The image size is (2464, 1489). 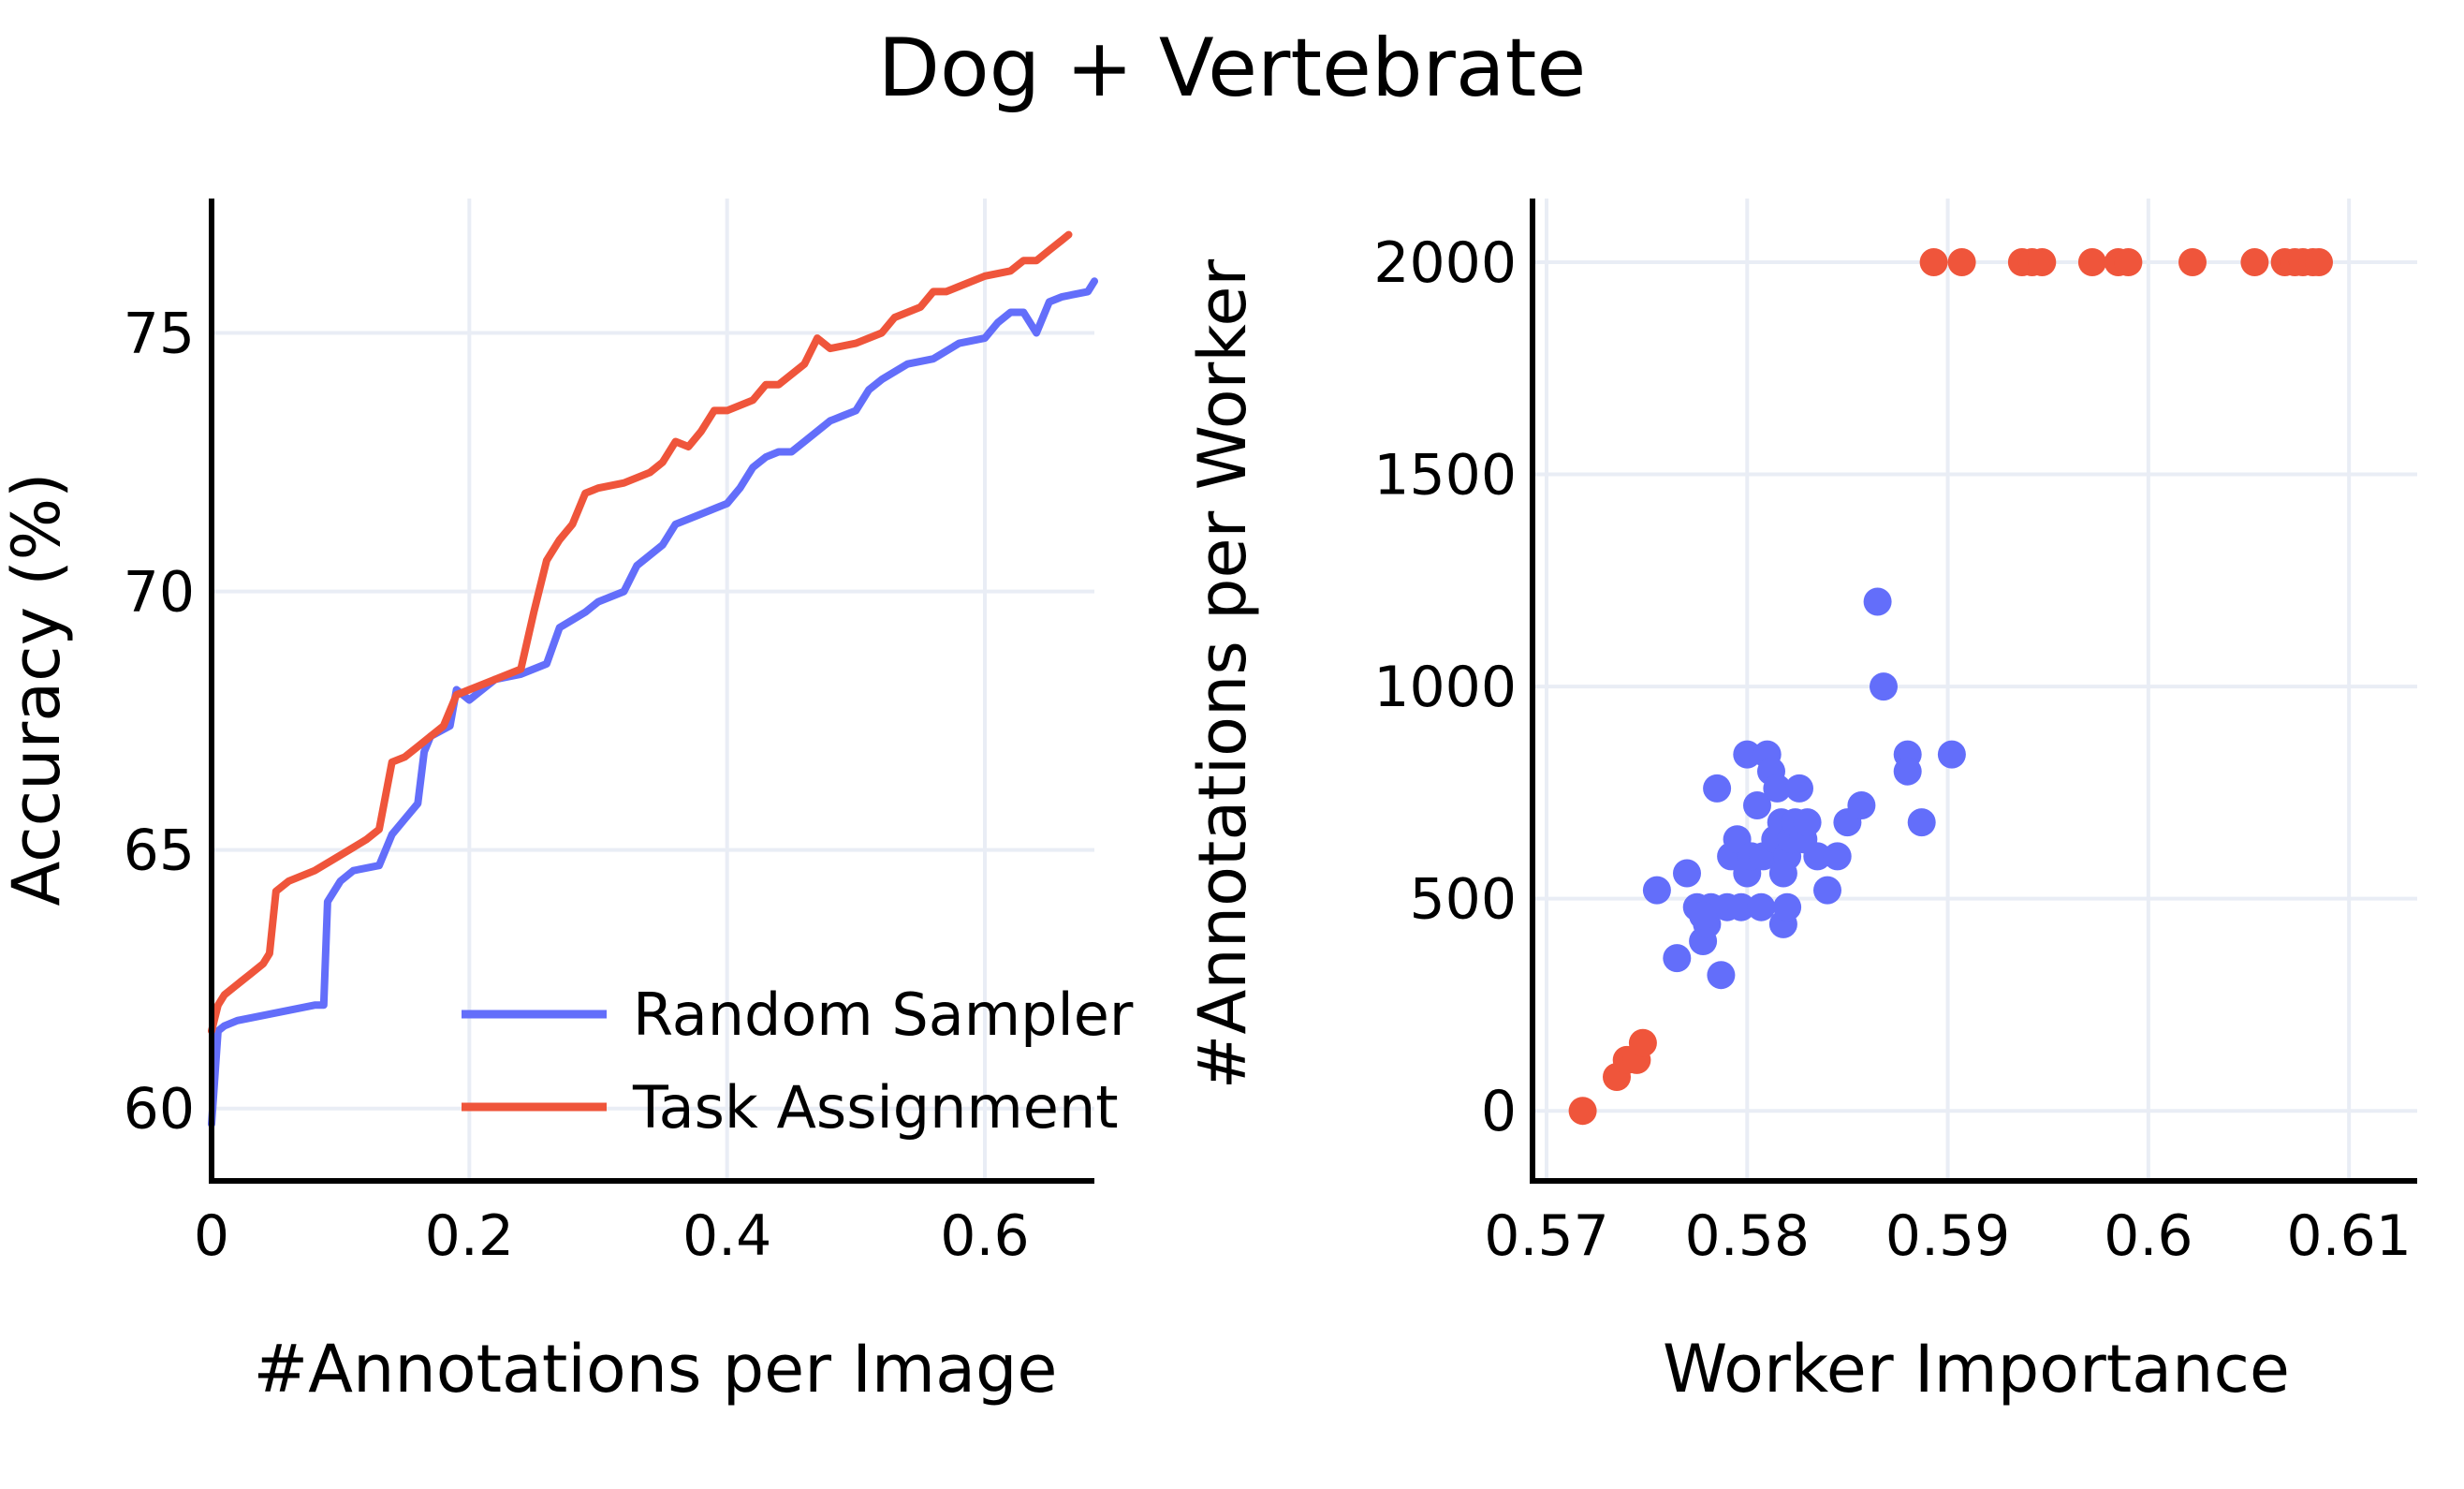 I want to click on left-x-tick-label: 0.2, so click(x=469, y=1236).